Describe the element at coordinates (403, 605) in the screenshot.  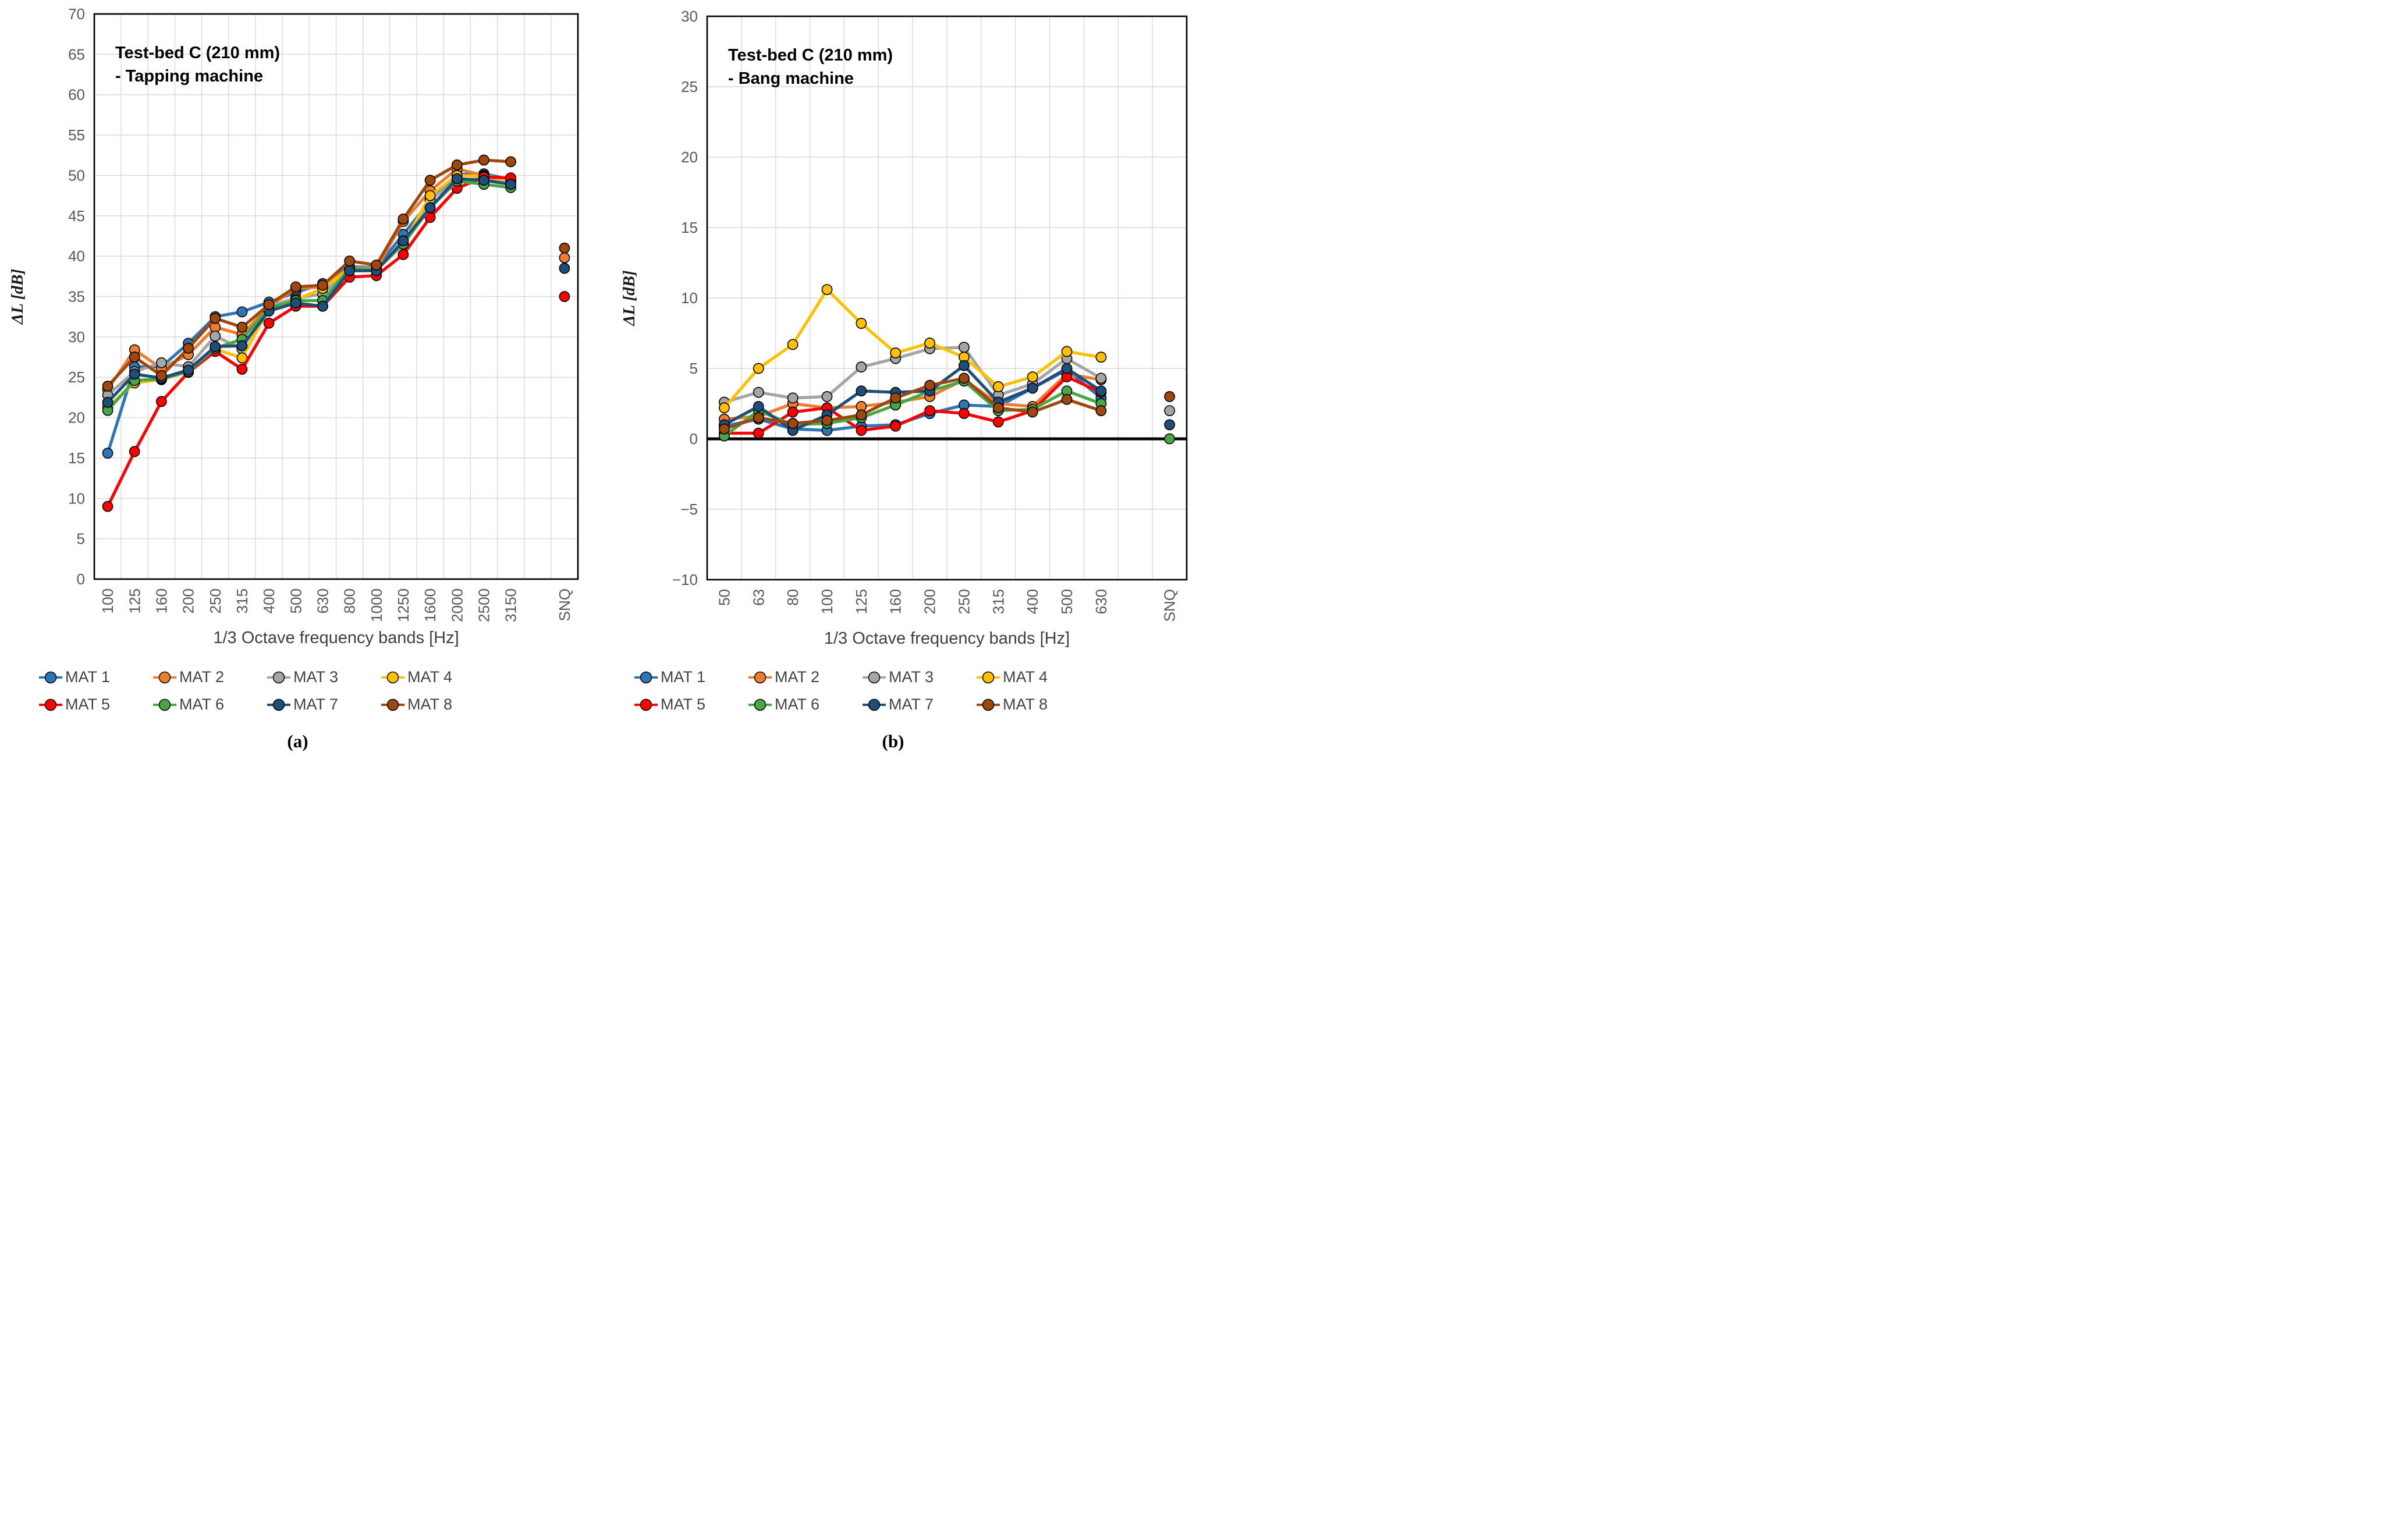
I see `x-tick-label: 1250` at that location.